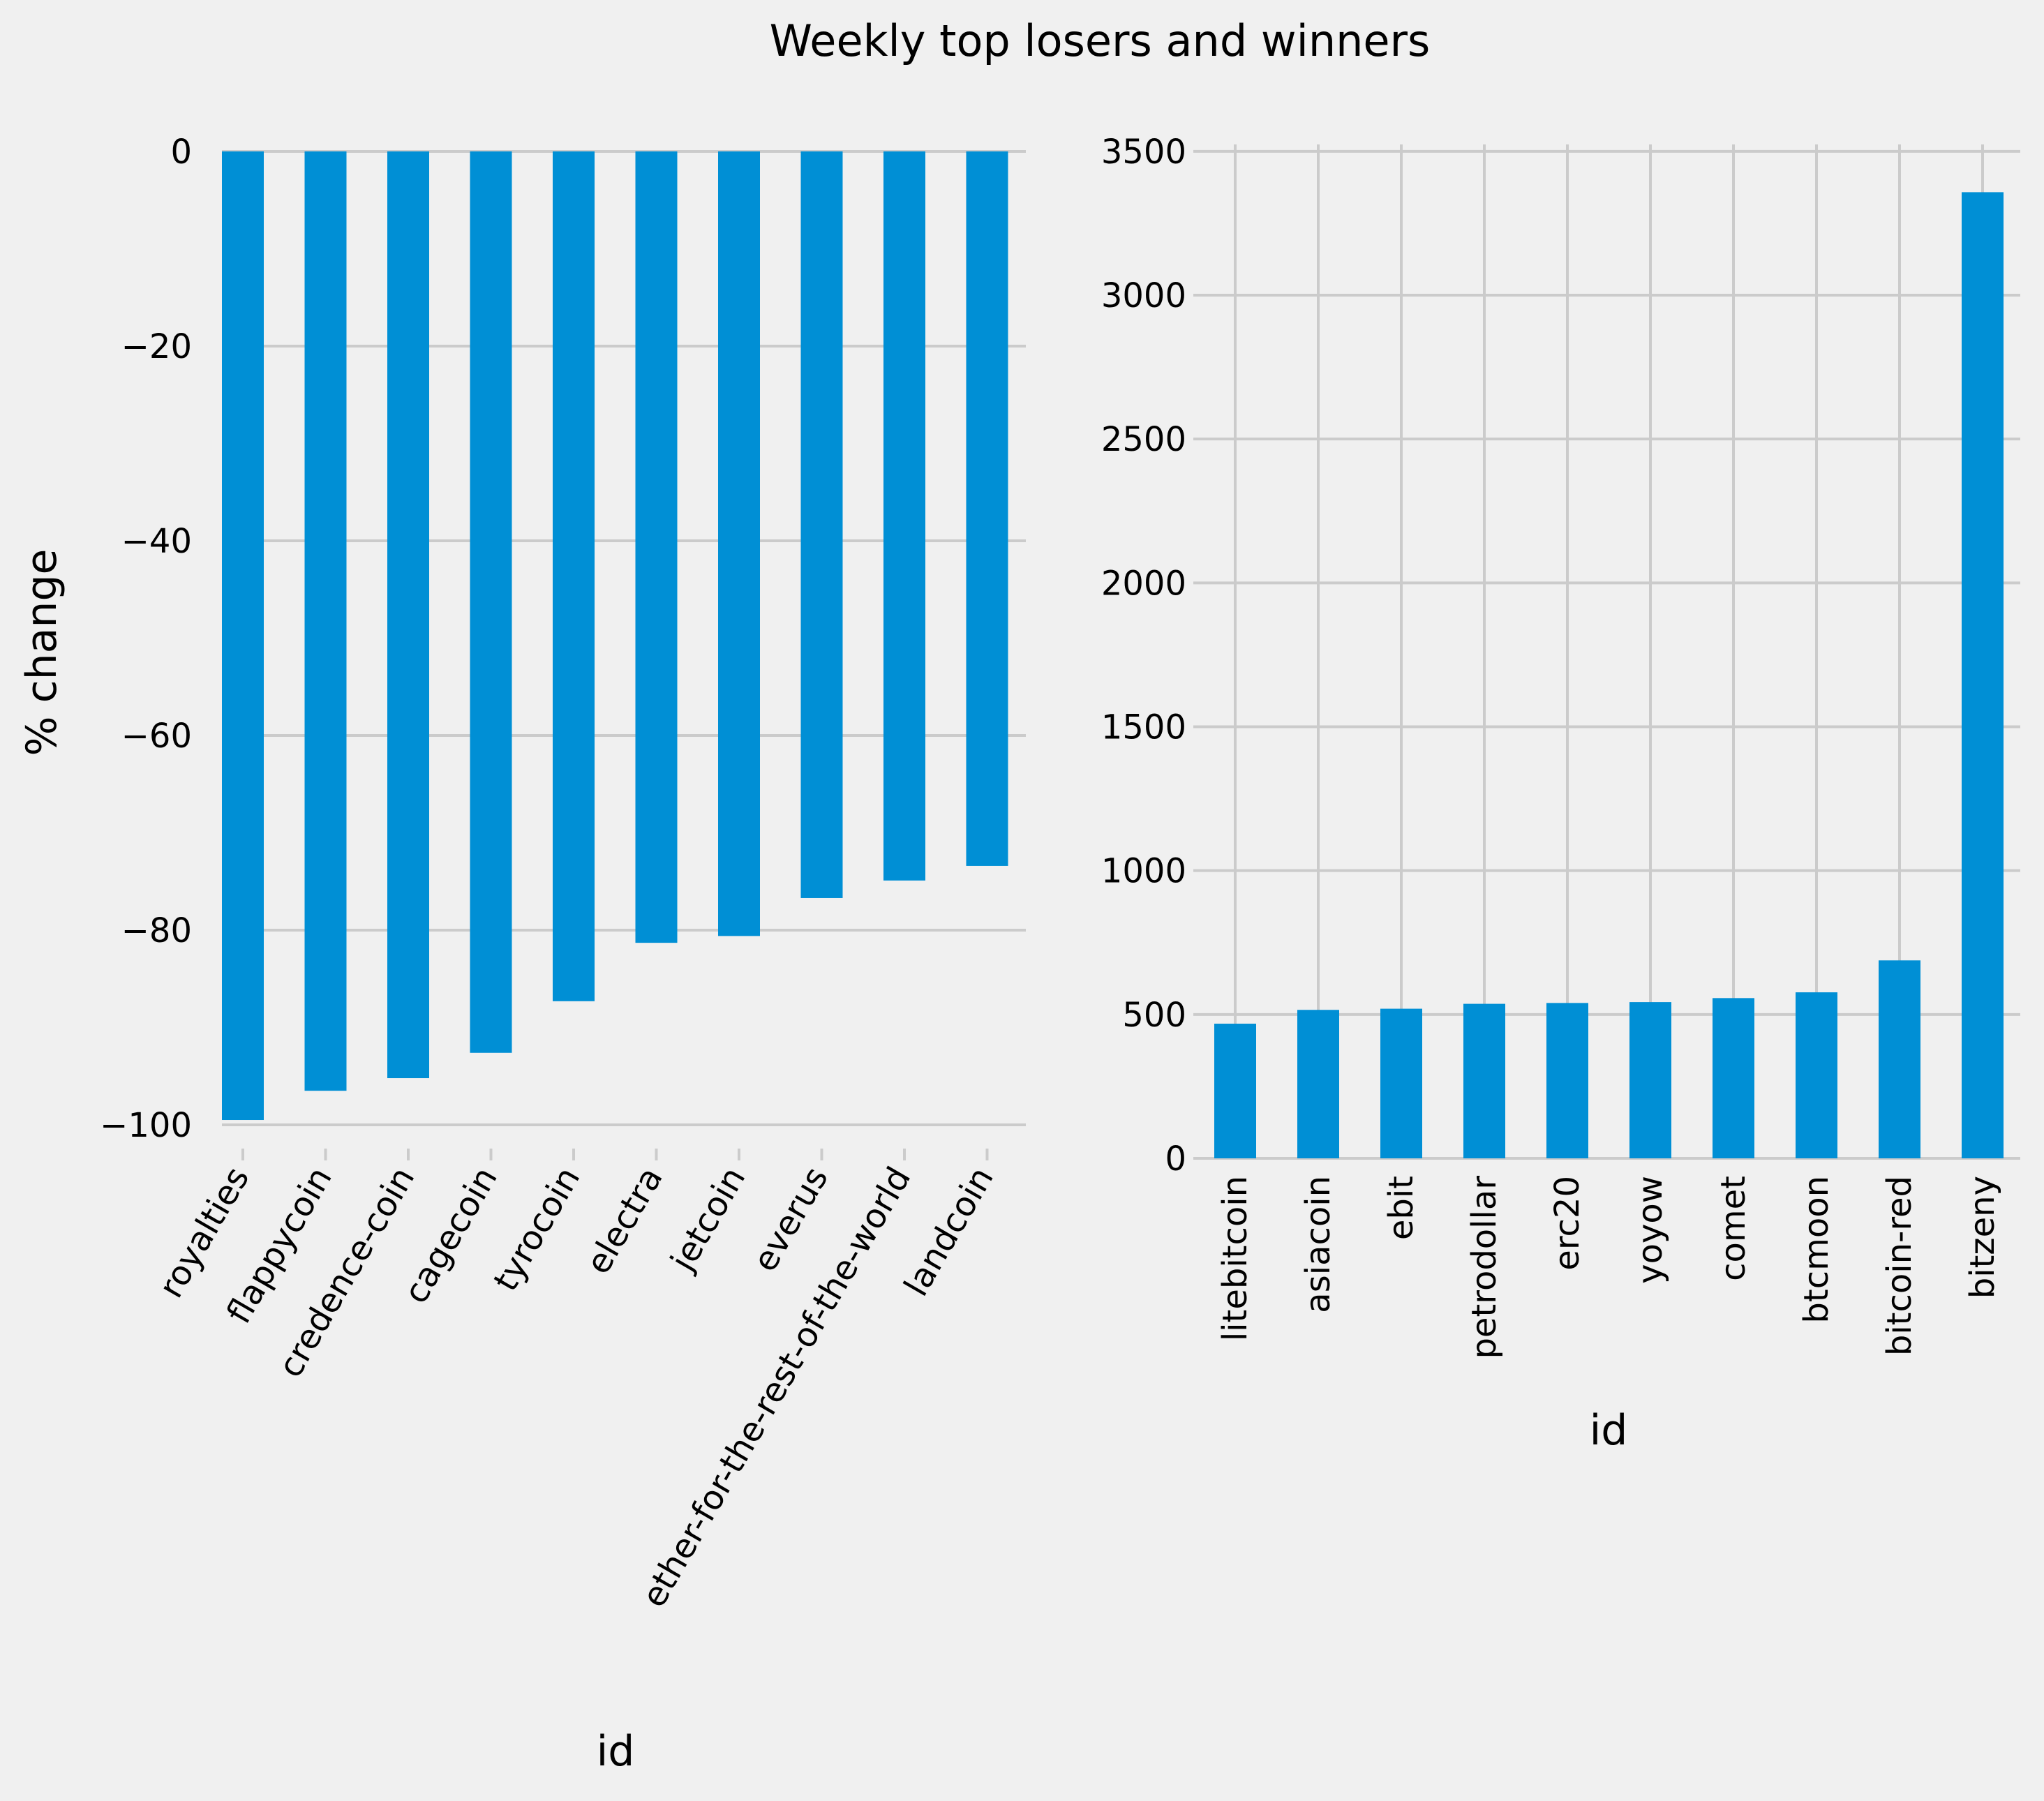  What do you see at coordinates (243, 636) in the screenshot?
I see `losers-bar-royalties` at bounding box center [243, 636].